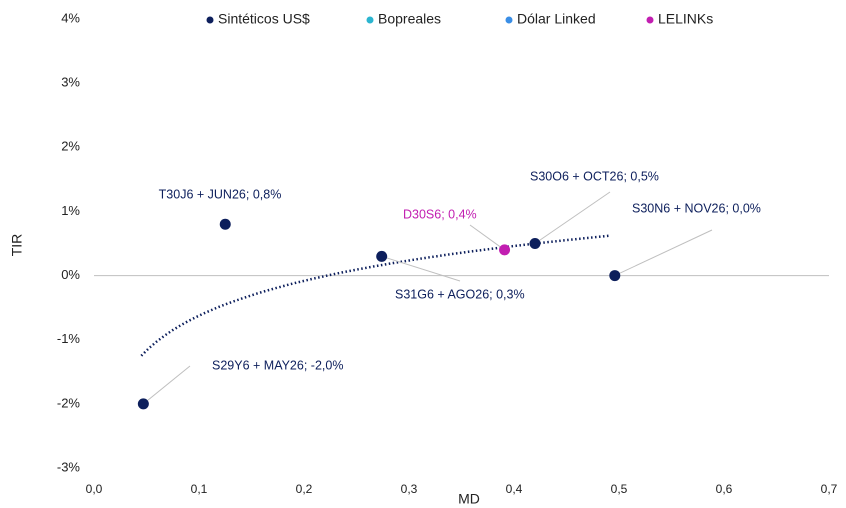 This screenshot has width=846, height=508. I want to click on y-tick-label: 4%, so click(70, 17).